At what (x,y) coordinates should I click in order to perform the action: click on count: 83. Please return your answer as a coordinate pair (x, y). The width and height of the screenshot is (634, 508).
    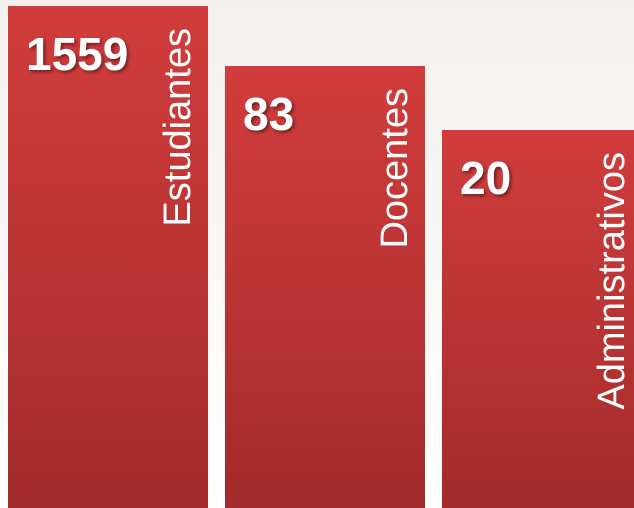
    Looking at the image, I should click on (268, 114).